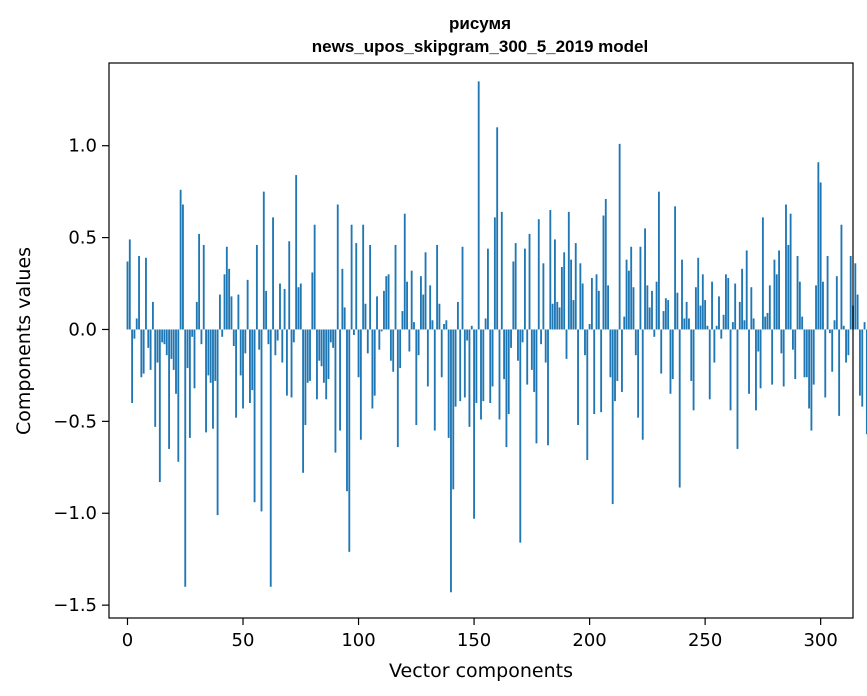  What do you see at coordinates (24, 341) in the screenshot?
I see `y-axis-label: Components values` at bounding box center [24, 341].